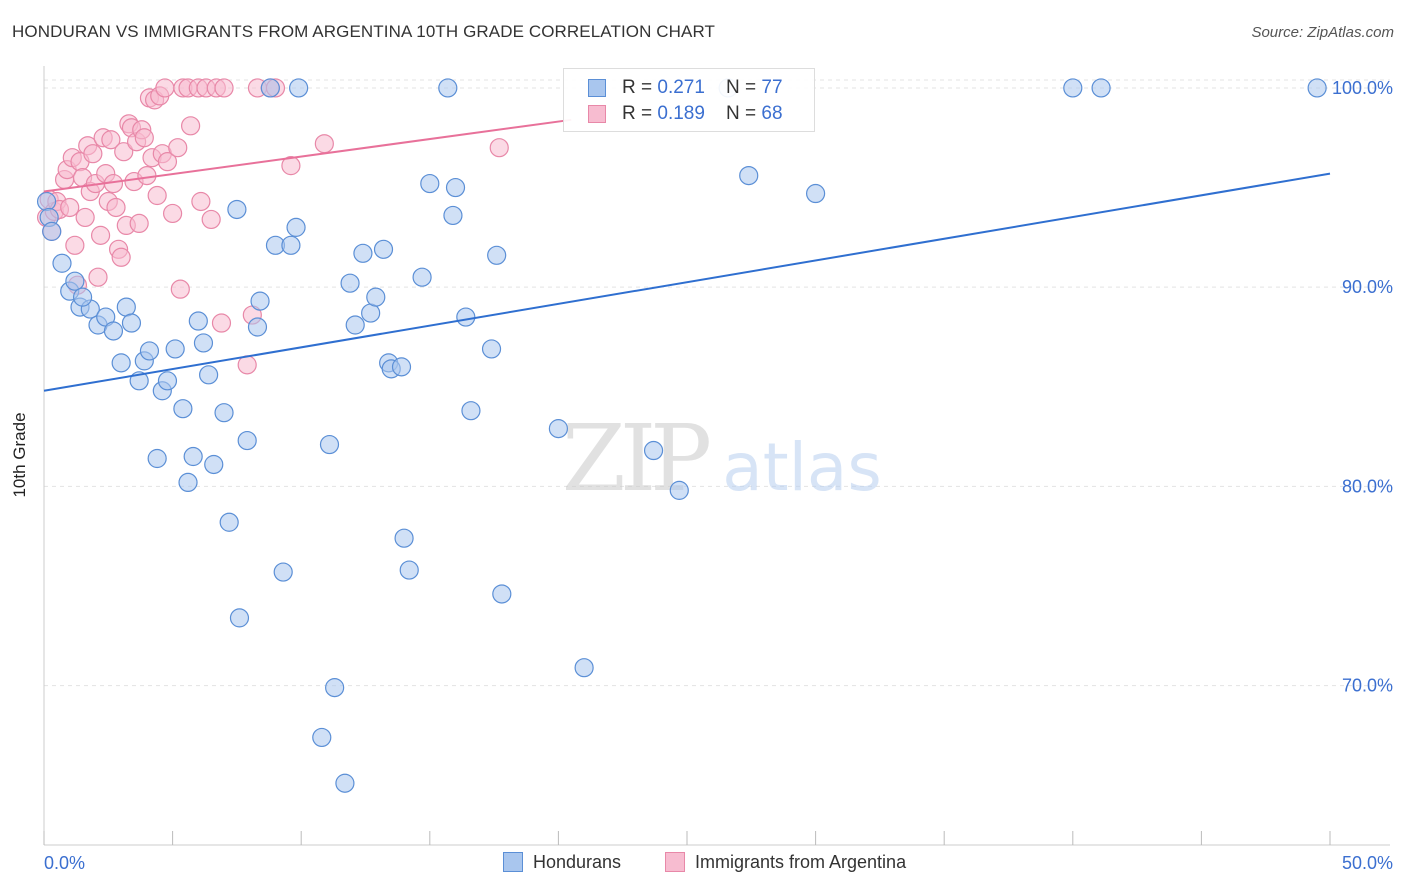  What do you see at coordinates (675, 862) in the screenshot?
I see `legend-swatch-argentina` at bounding box center [675, 862].